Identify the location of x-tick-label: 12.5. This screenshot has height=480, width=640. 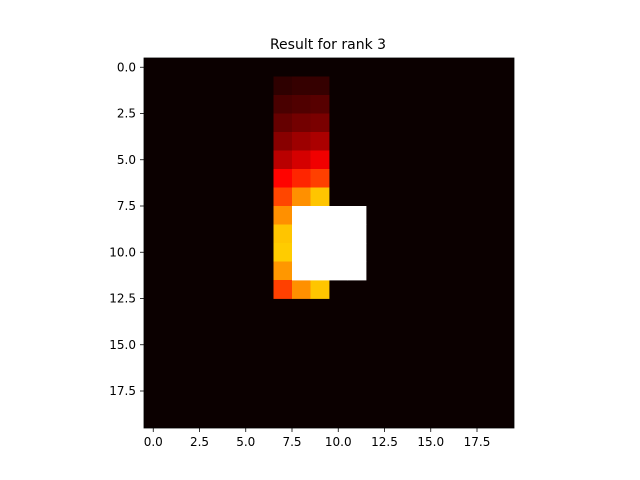
(384, 442).